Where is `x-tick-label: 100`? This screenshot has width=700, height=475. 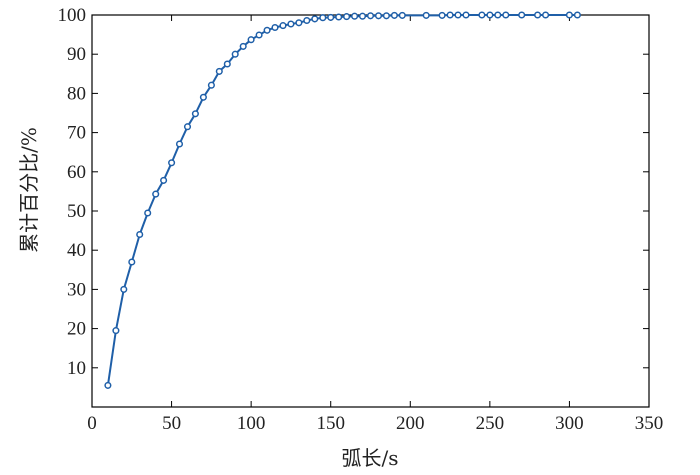 x-tick-label: 100 is located at coordinates (251, 423).